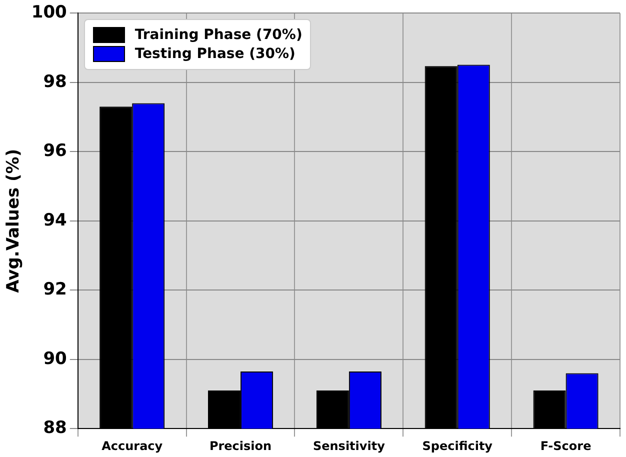  I want to click on x-tick-label: Precision, so click(240, 445).